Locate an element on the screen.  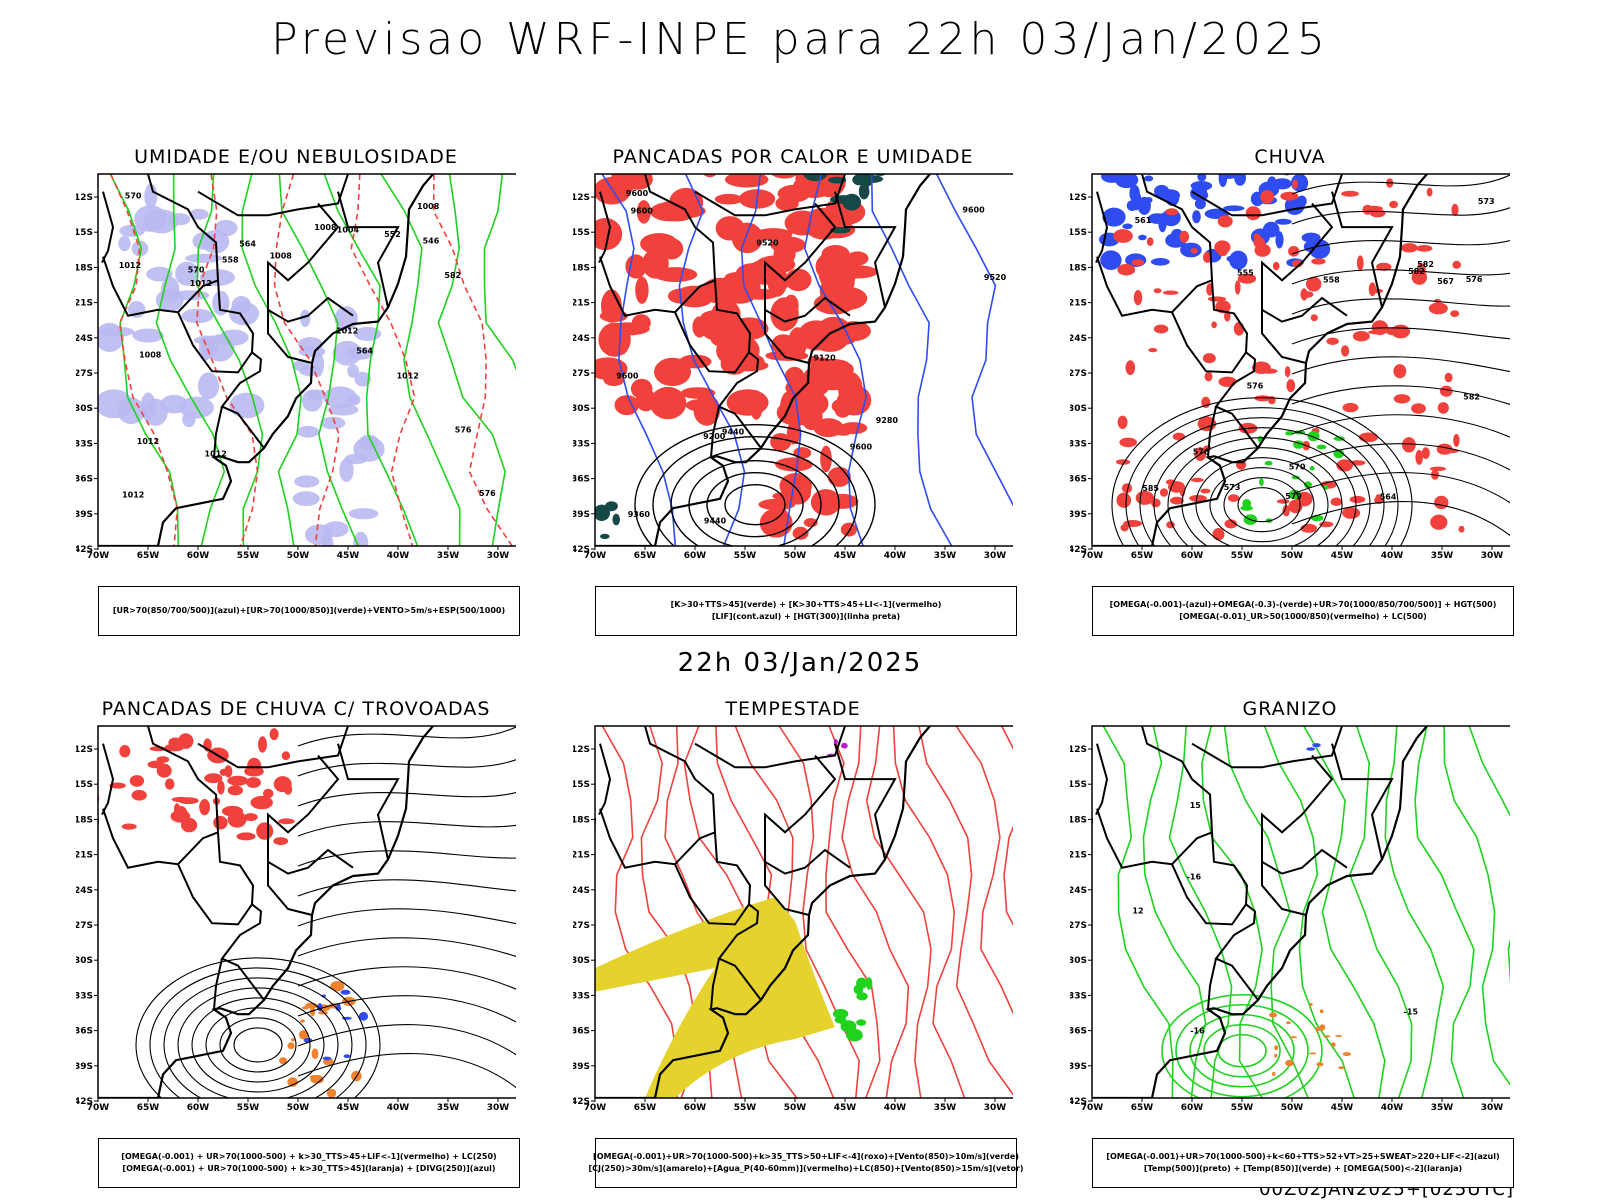
contour-label: 564 is located at coordinates (247, 244).